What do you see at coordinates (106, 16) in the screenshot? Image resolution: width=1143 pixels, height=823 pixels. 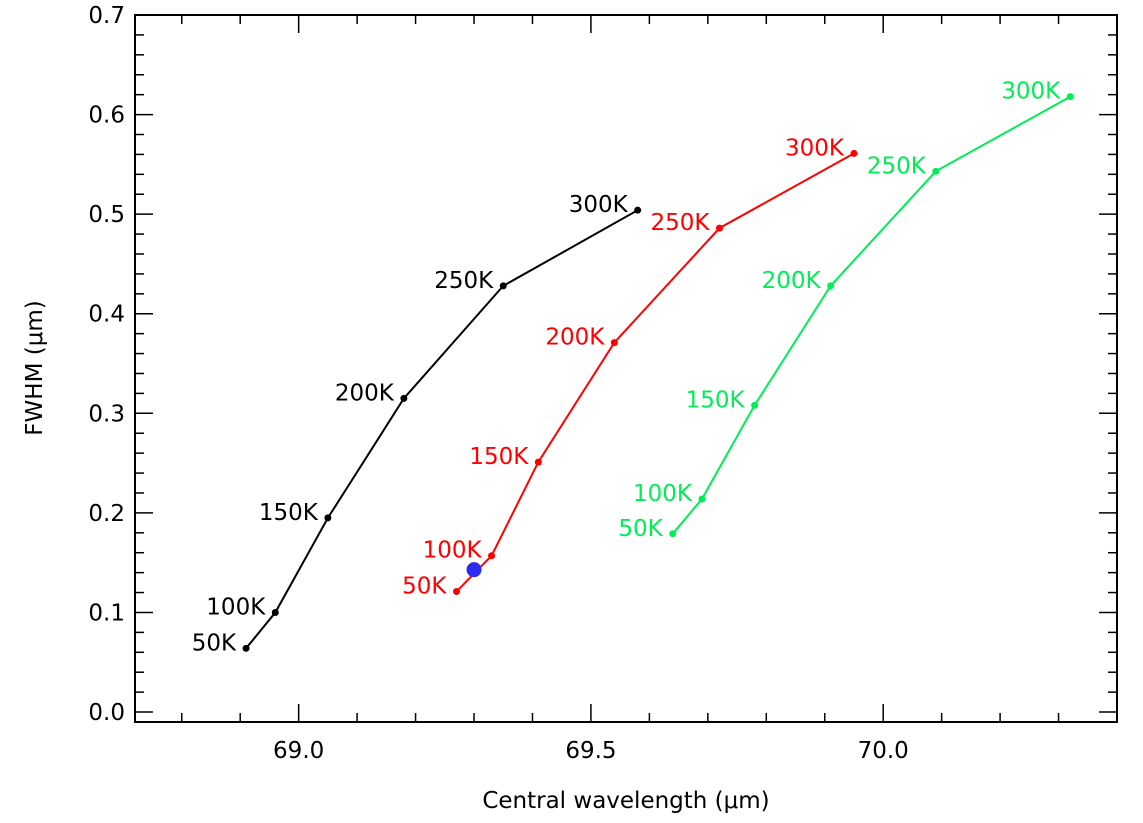 I see `y-tick-label: 0.7` at bounding box center [106, 16].